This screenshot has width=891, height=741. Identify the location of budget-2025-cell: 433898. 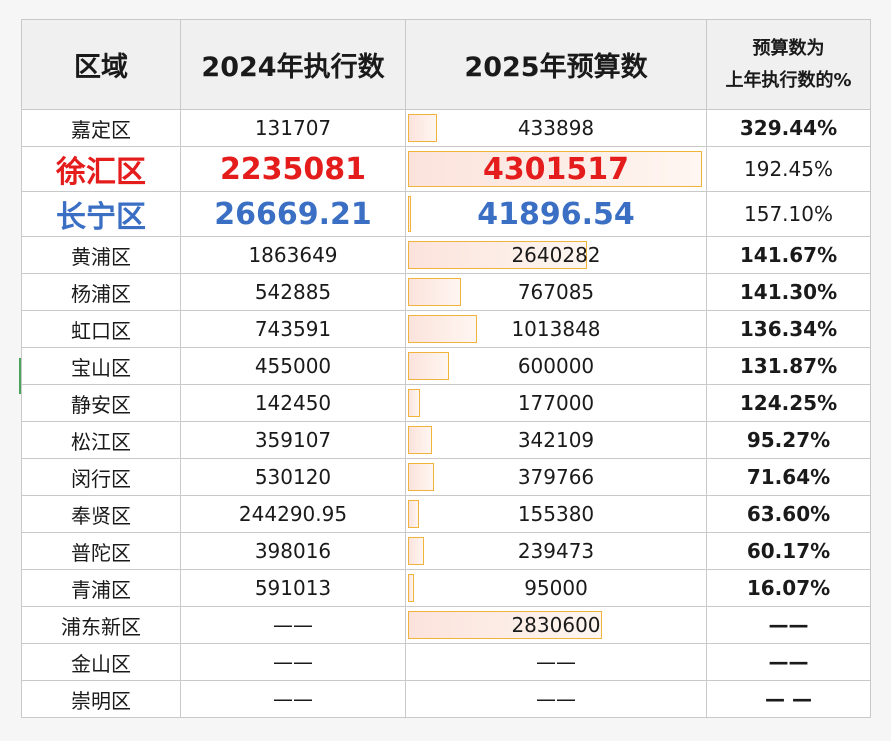
(556, 128).